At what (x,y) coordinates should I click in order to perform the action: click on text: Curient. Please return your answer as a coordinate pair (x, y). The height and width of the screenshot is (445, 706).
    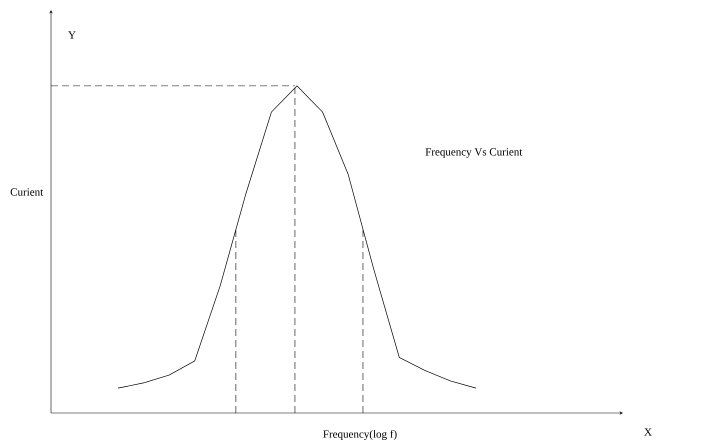
    Looking at the image, I should click on (27, 192).